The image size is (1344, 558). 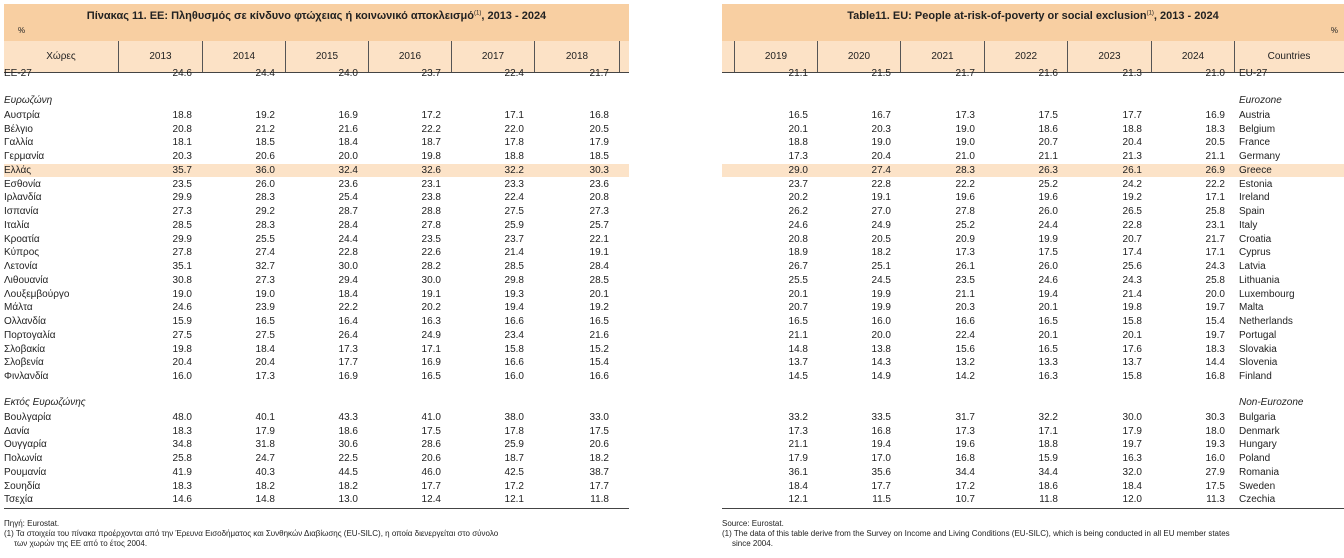 I want to click on value-2018: 18.5, so click(x=599, y=156).